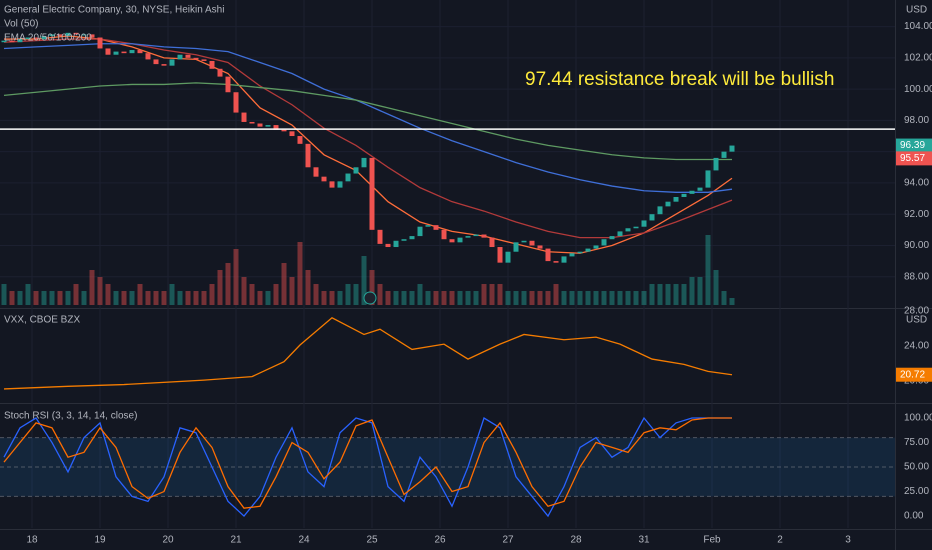 Image resolution: width=932 pixels, height=550 pixels. What do you see at coordinates (644, 540) in the screenshot?
I see `x-tick-label: 31` at bounding box center [644, 540].